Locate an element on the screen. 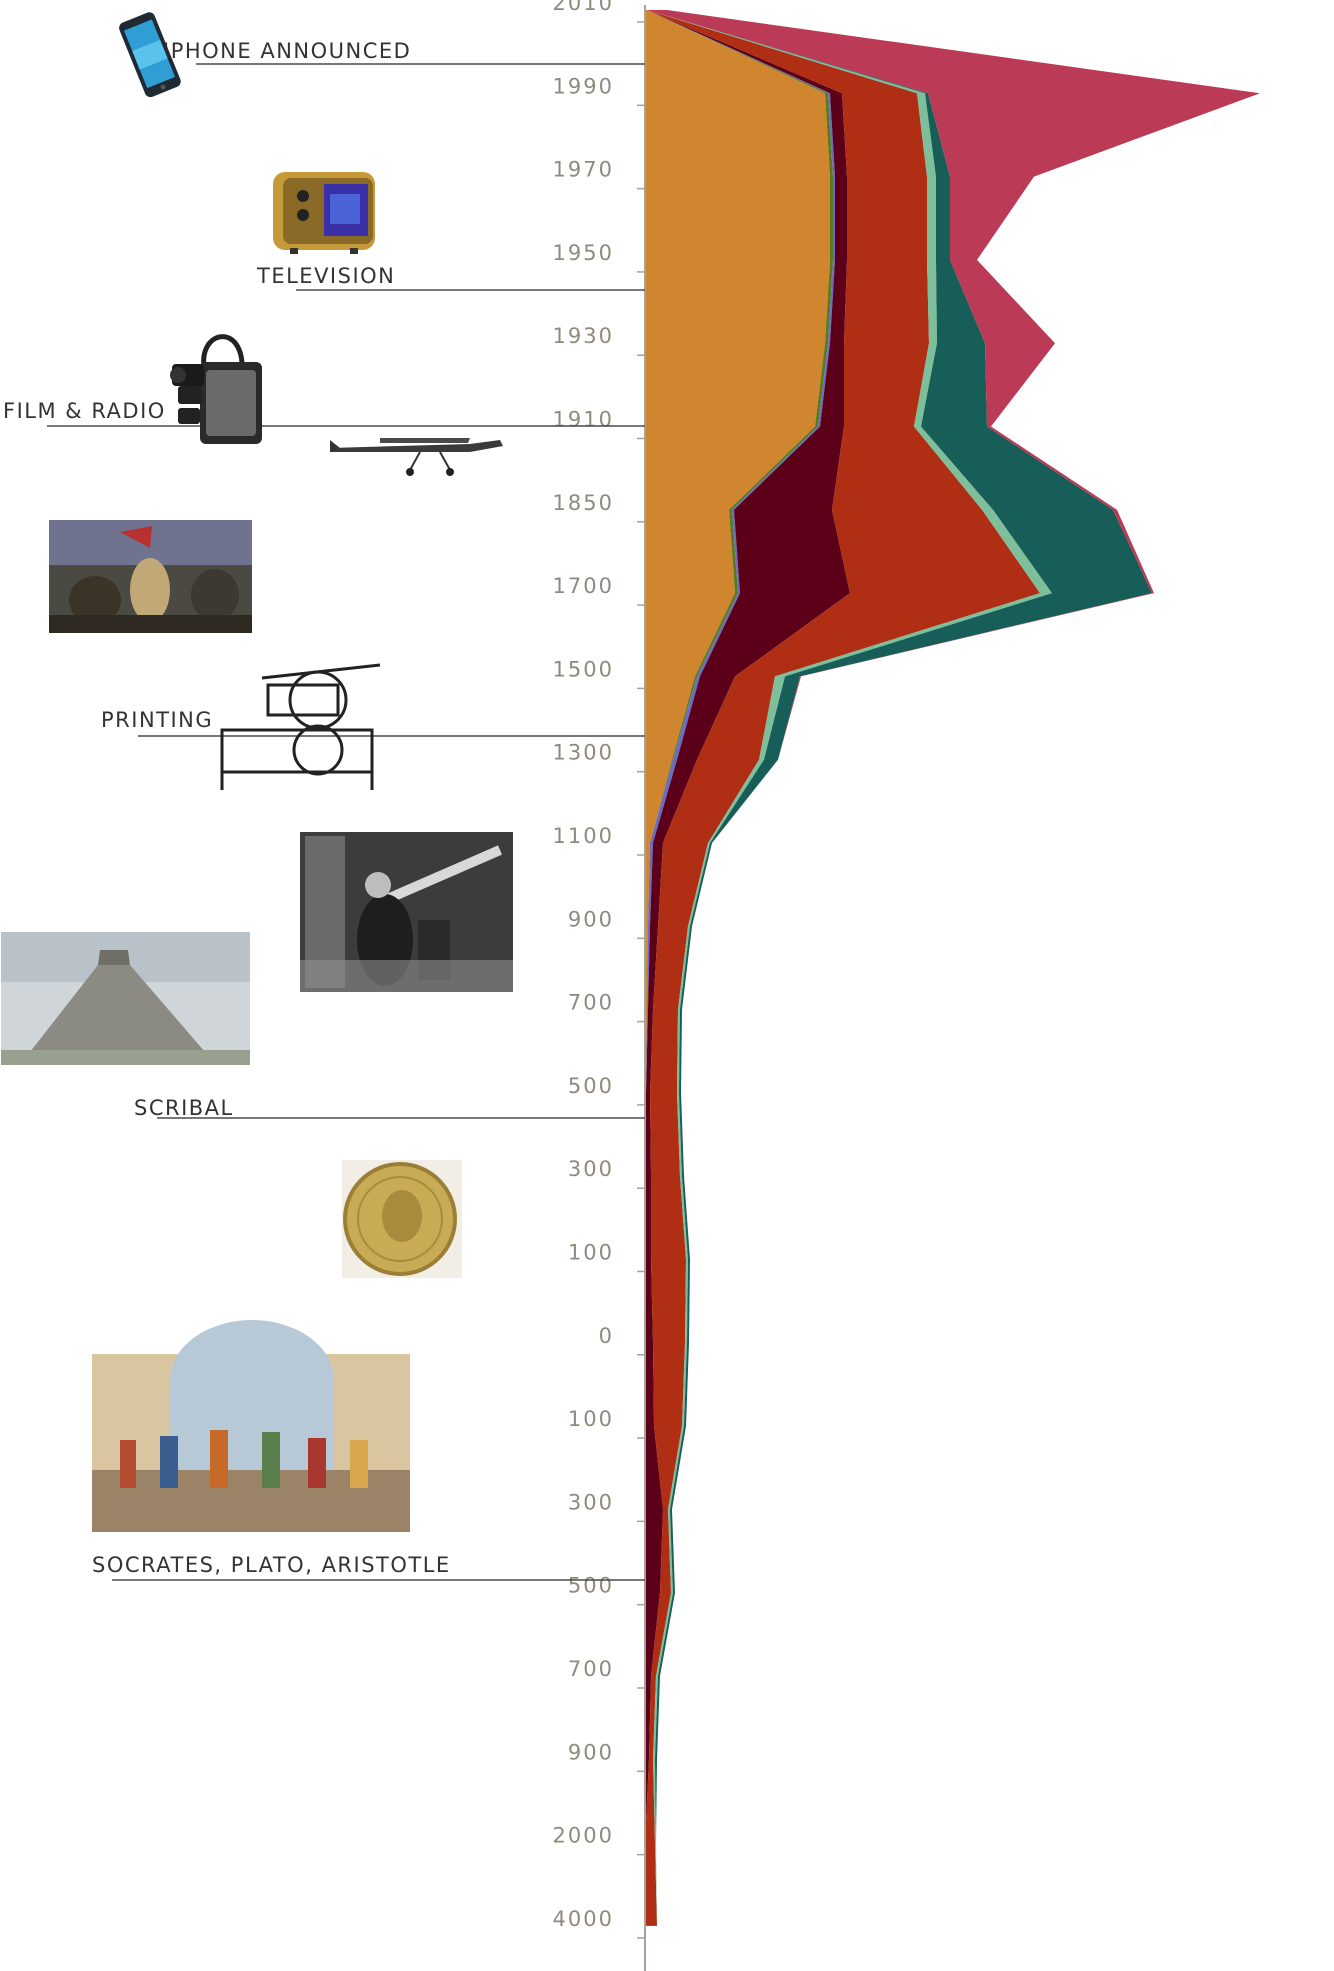 The image size is (1334, 1971). event-label: PRINTING is located at coordinates (157, 720).